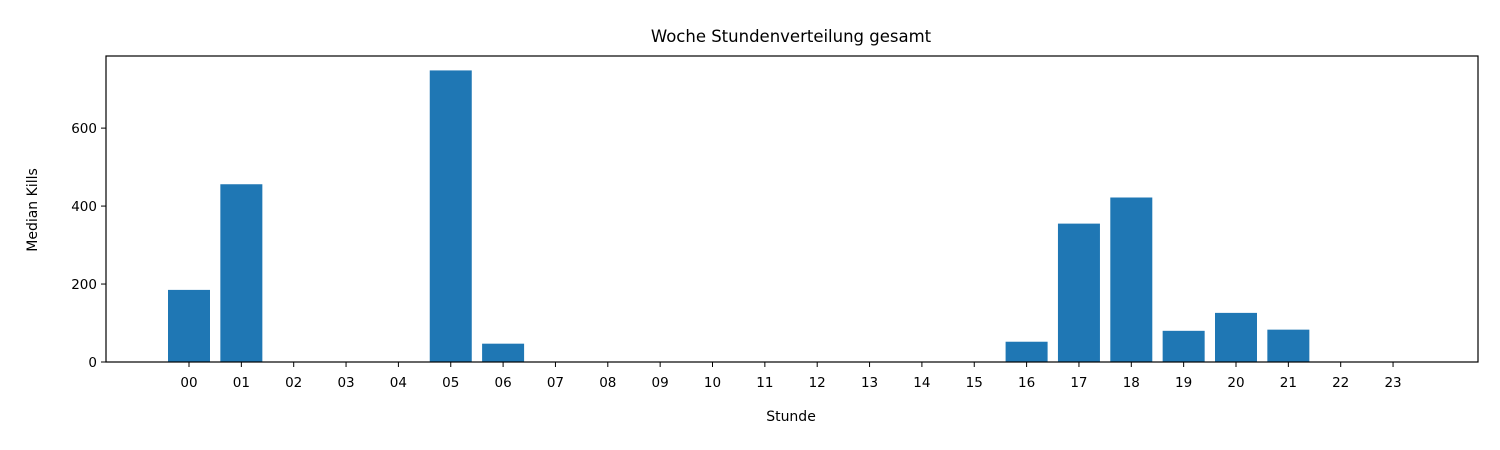 The height and width of the screenshot is (450, 1500). What do you see at coordinates (345, 383) in the screenshot?
I see `x-tick-label: 03` at bounding box center [345, 383].